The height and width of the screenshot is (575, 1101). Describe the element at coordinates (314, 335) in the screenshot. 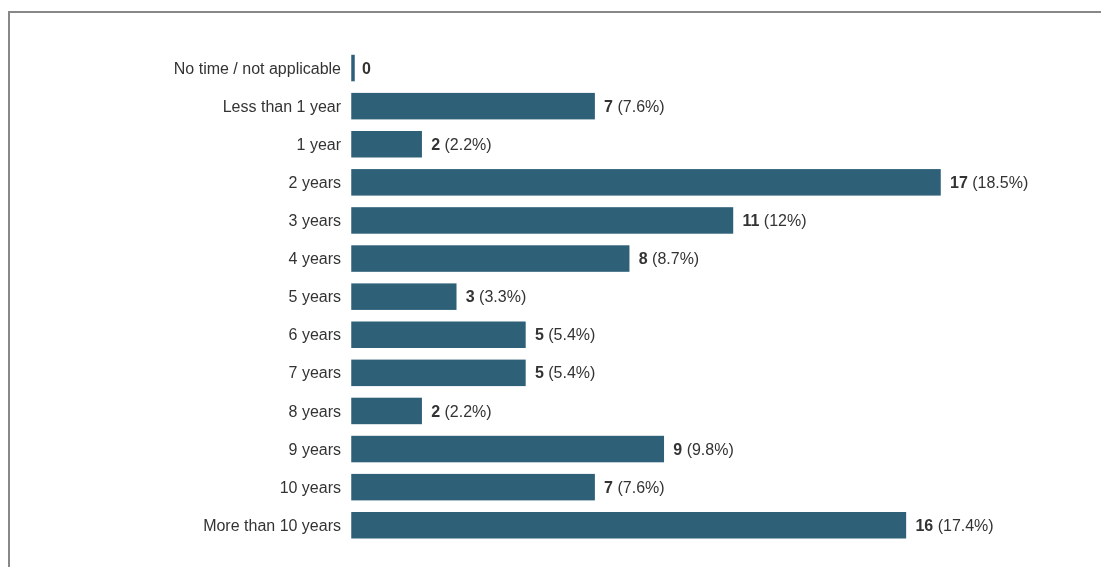

I see `y-tick-label: 6 years` at that location.